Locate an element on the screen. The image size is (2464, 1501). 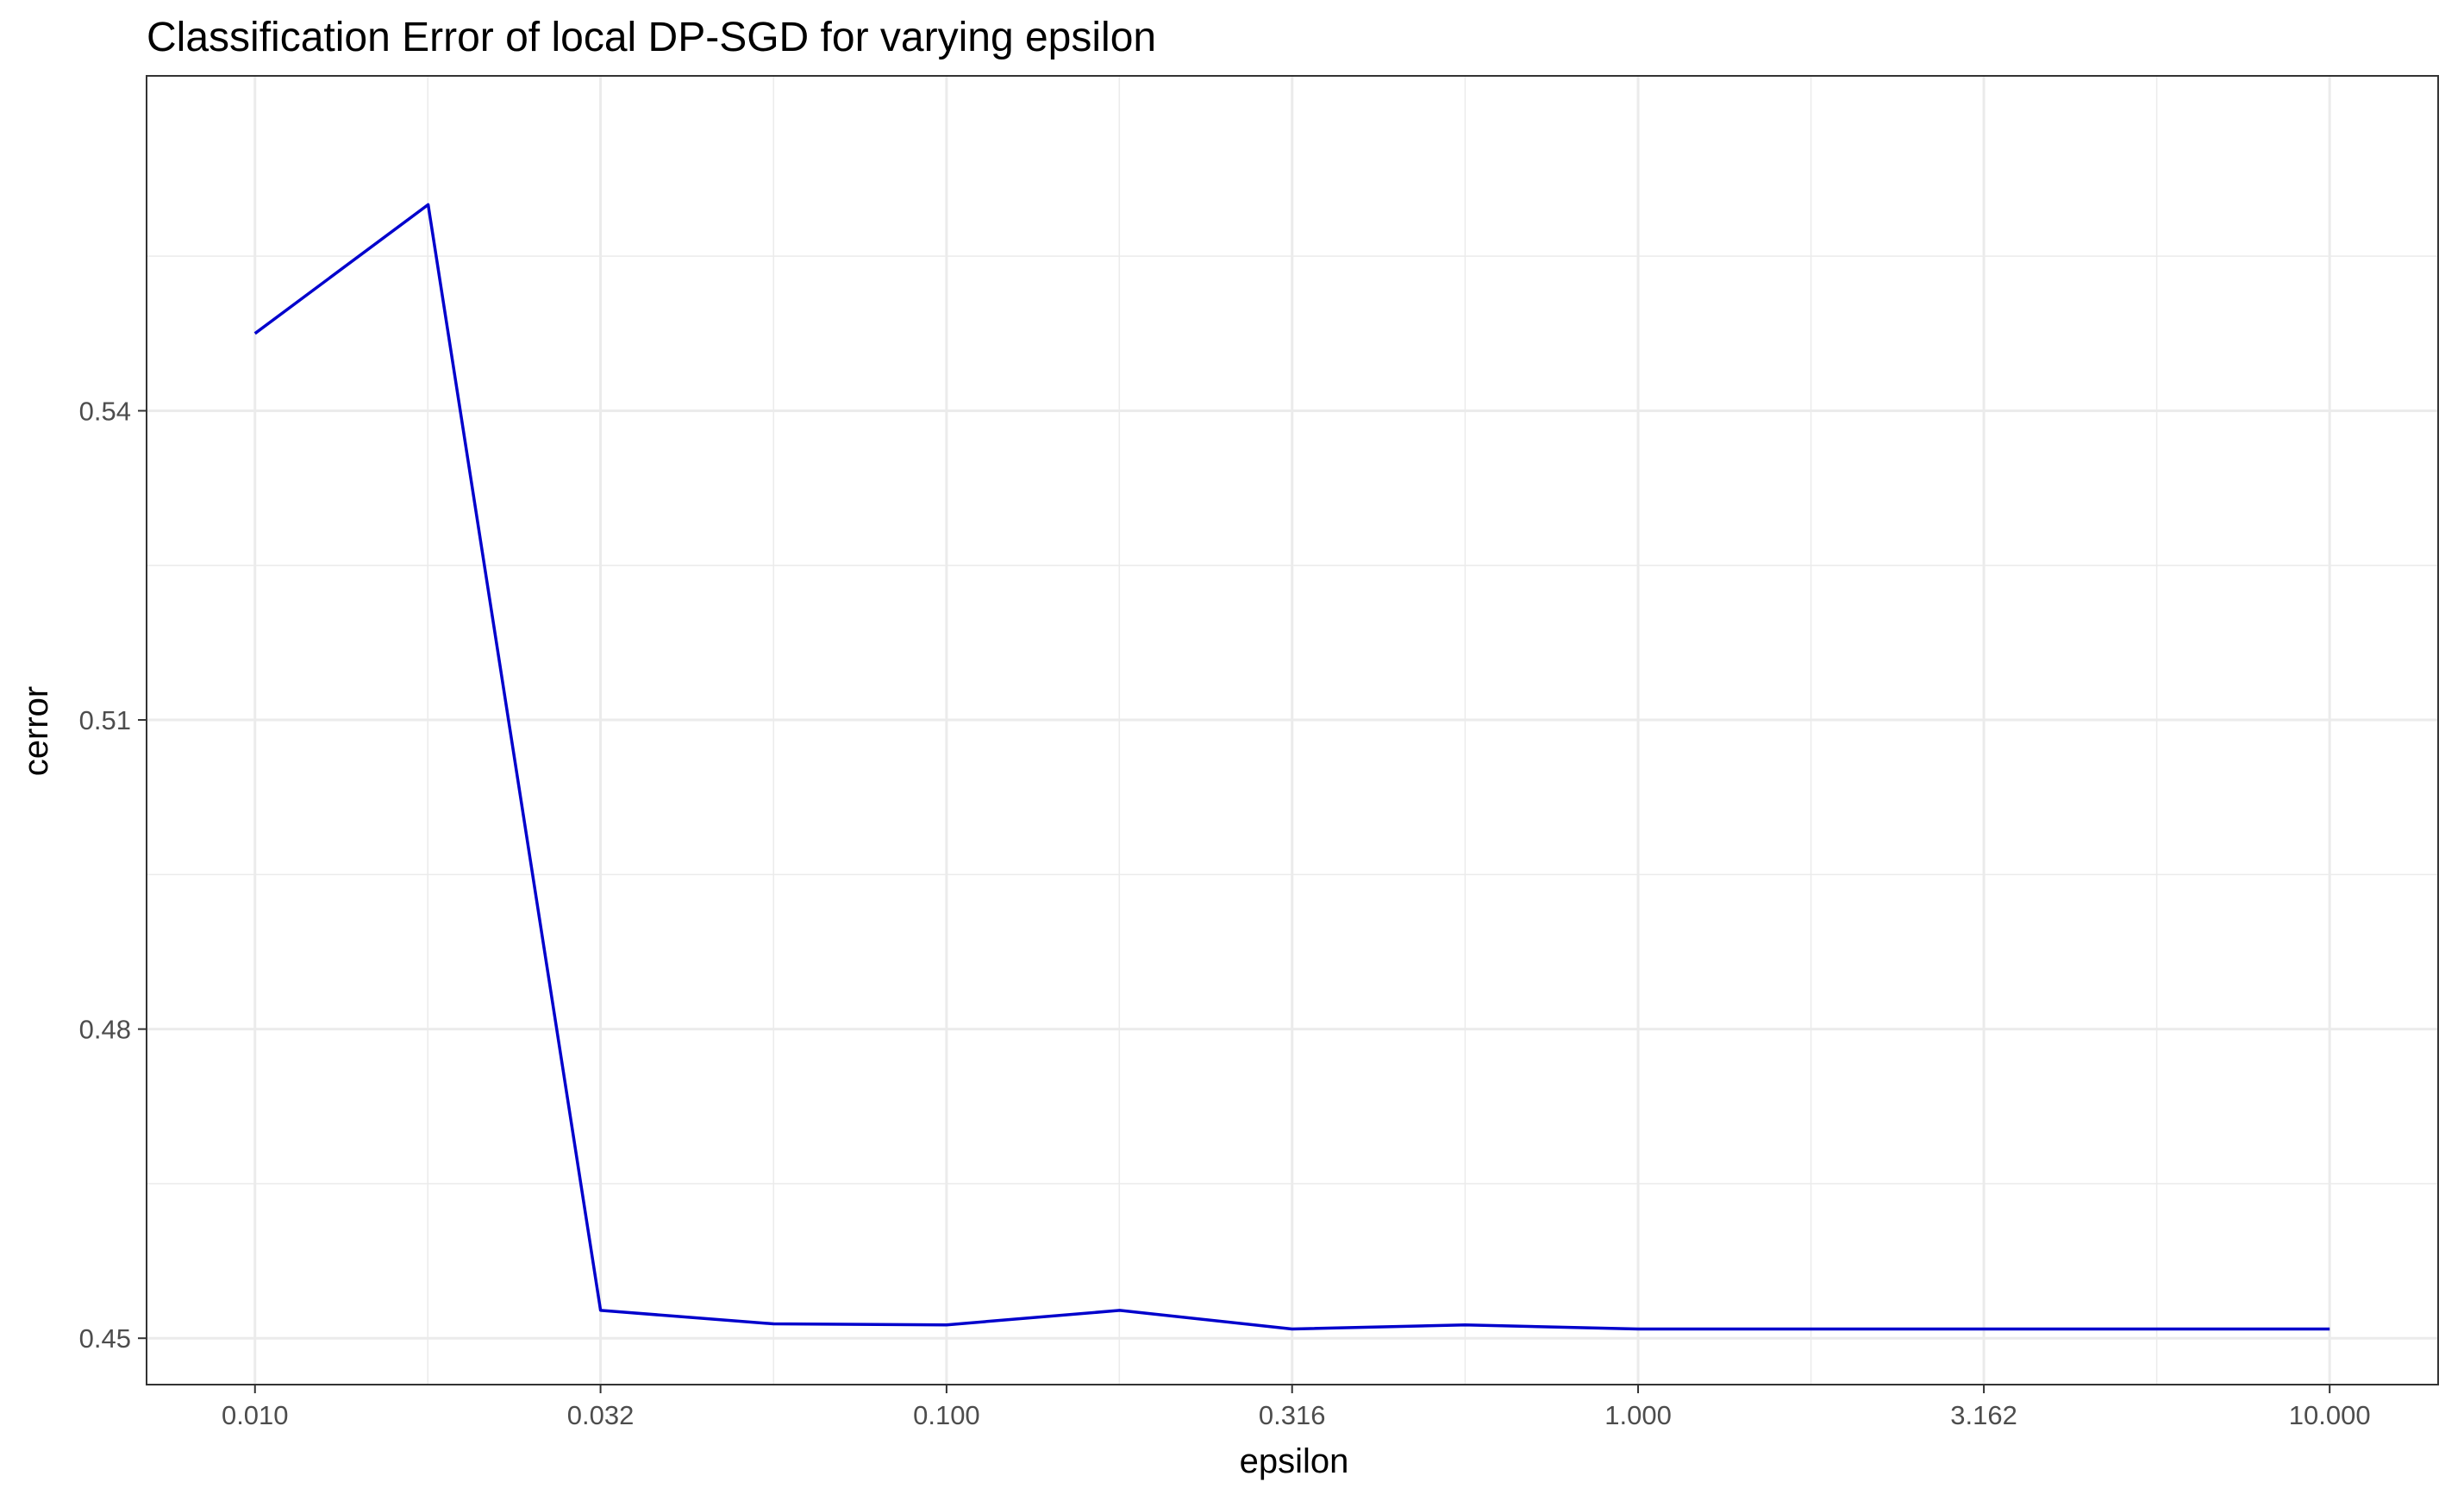
x-axis: 0.010 0.032 0.100 0.316 1.000 3.162 10.000 is located at coordinates (1296, 1407).